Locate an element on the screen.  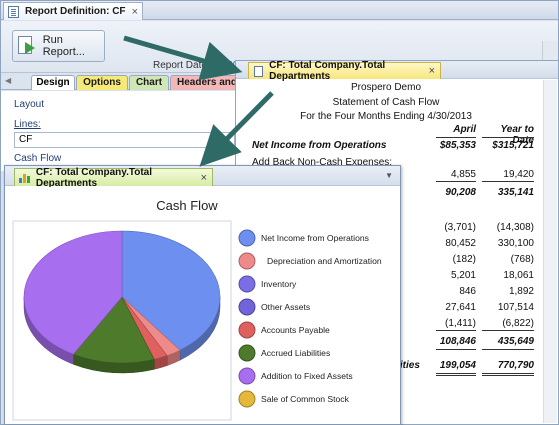
tab-headers: Headers and is located at coordinates (206, 82).